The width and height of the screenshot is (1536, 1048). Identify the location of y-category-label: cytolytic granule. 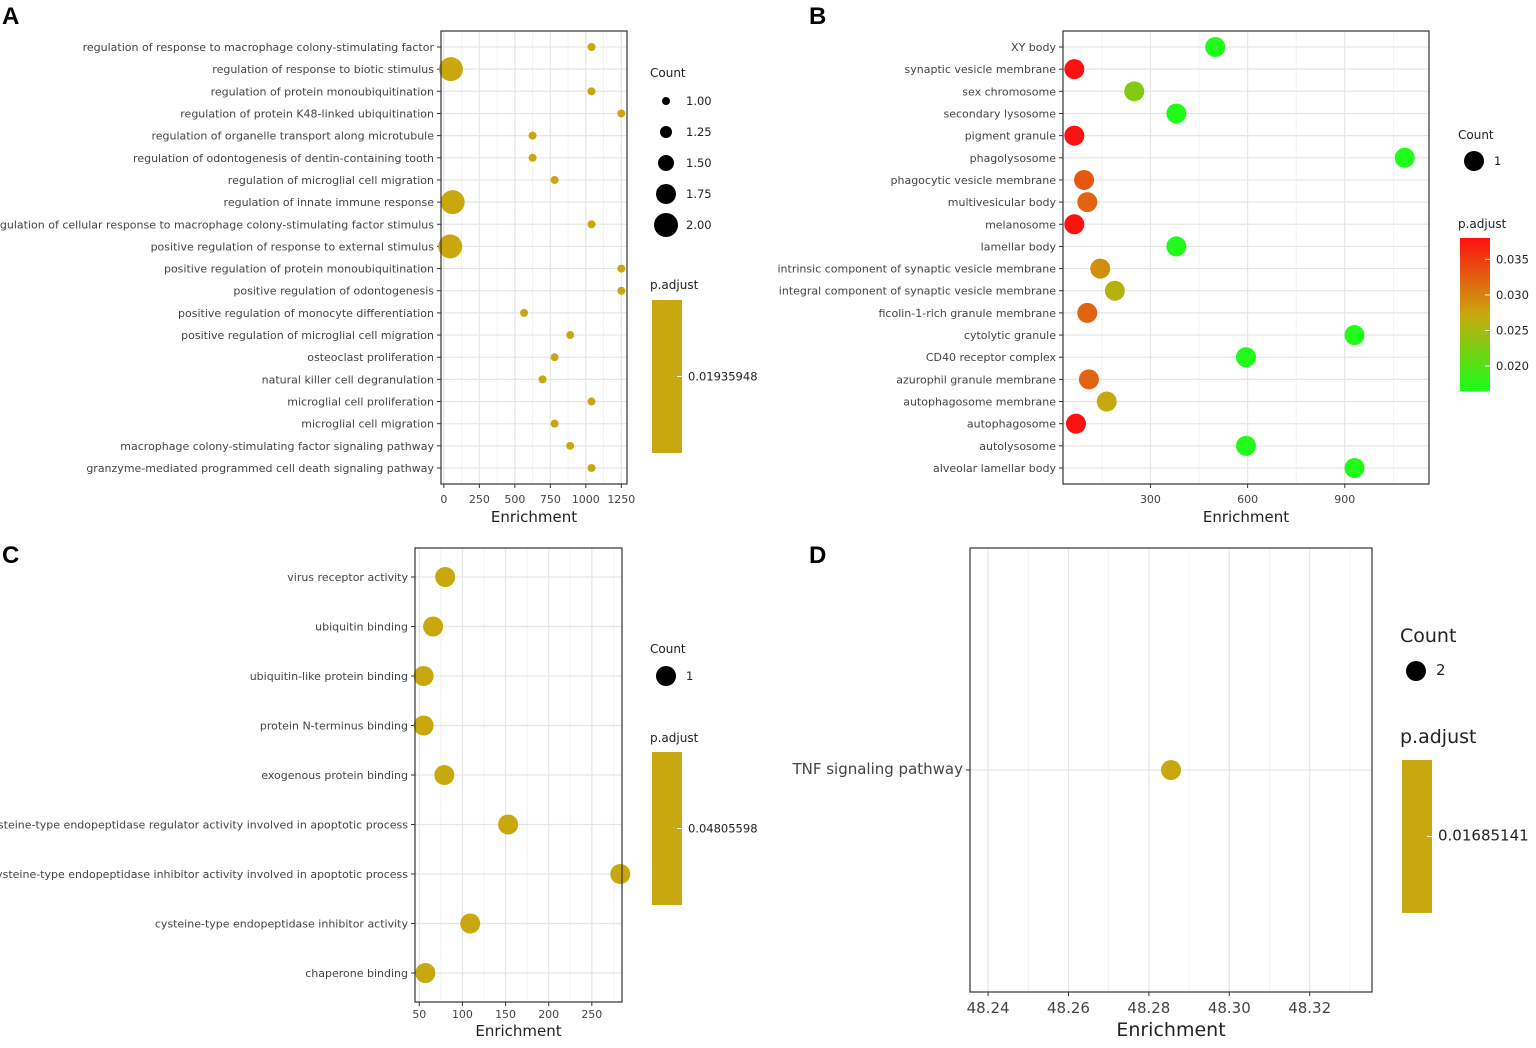
(1010, 335).